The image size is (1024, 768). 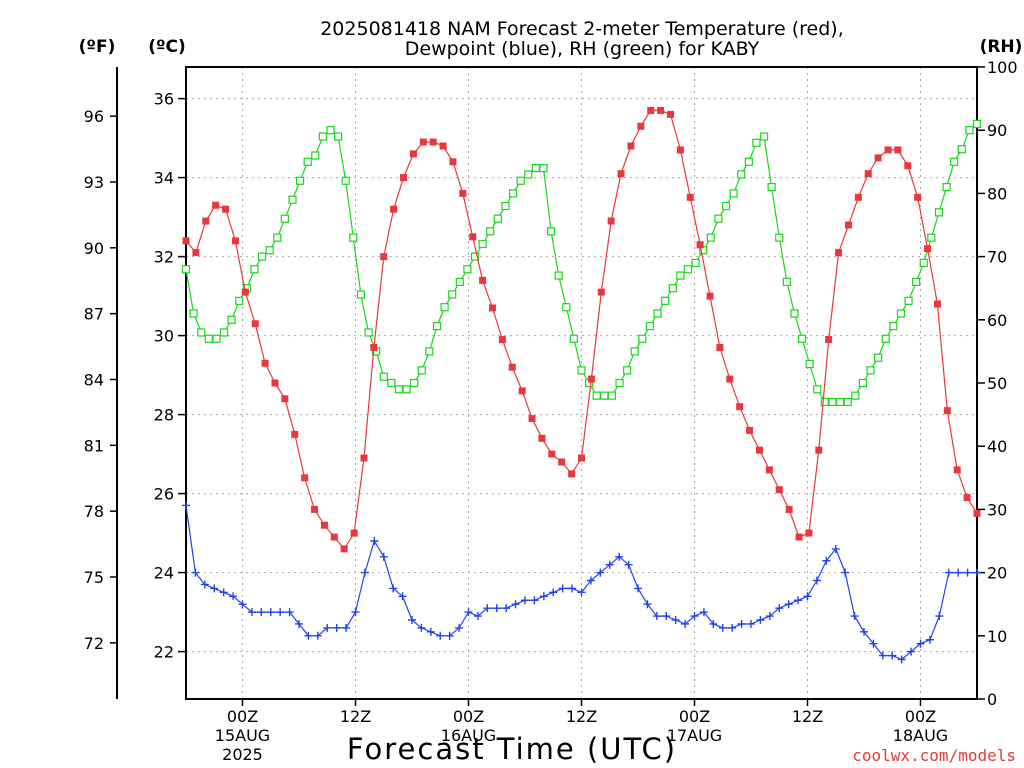 I want to click on watermark: coolwx.com/models, so click(x=934, y=755).